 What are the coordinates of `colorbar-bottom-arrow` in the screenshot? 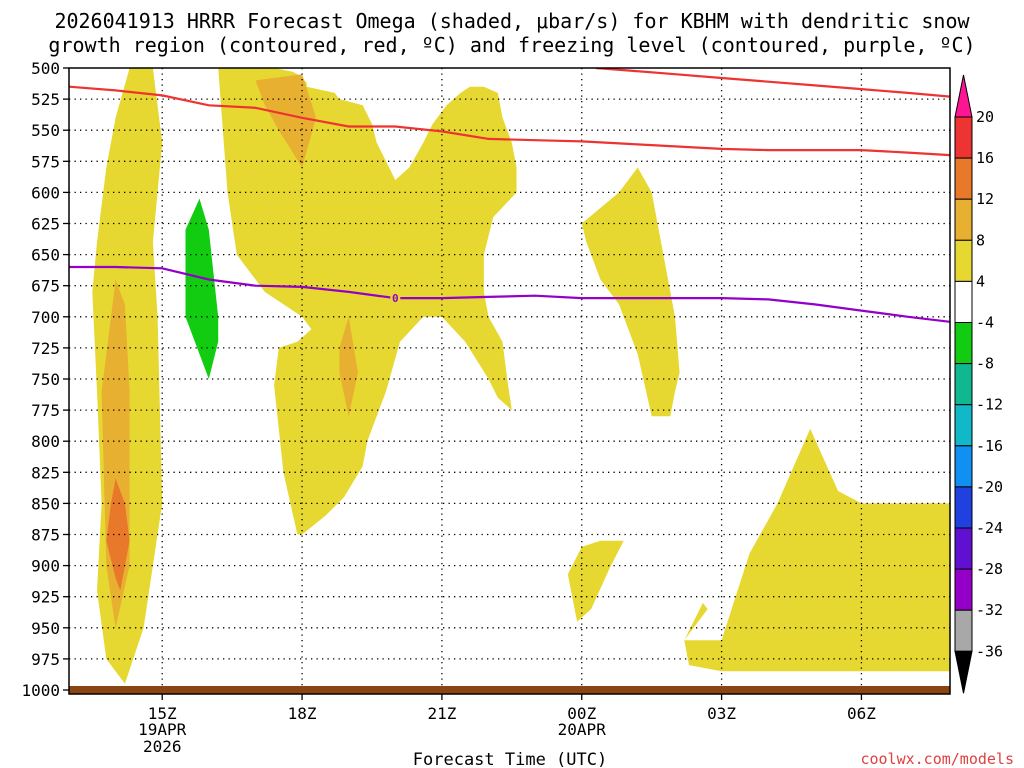 It's located at (963, 672).